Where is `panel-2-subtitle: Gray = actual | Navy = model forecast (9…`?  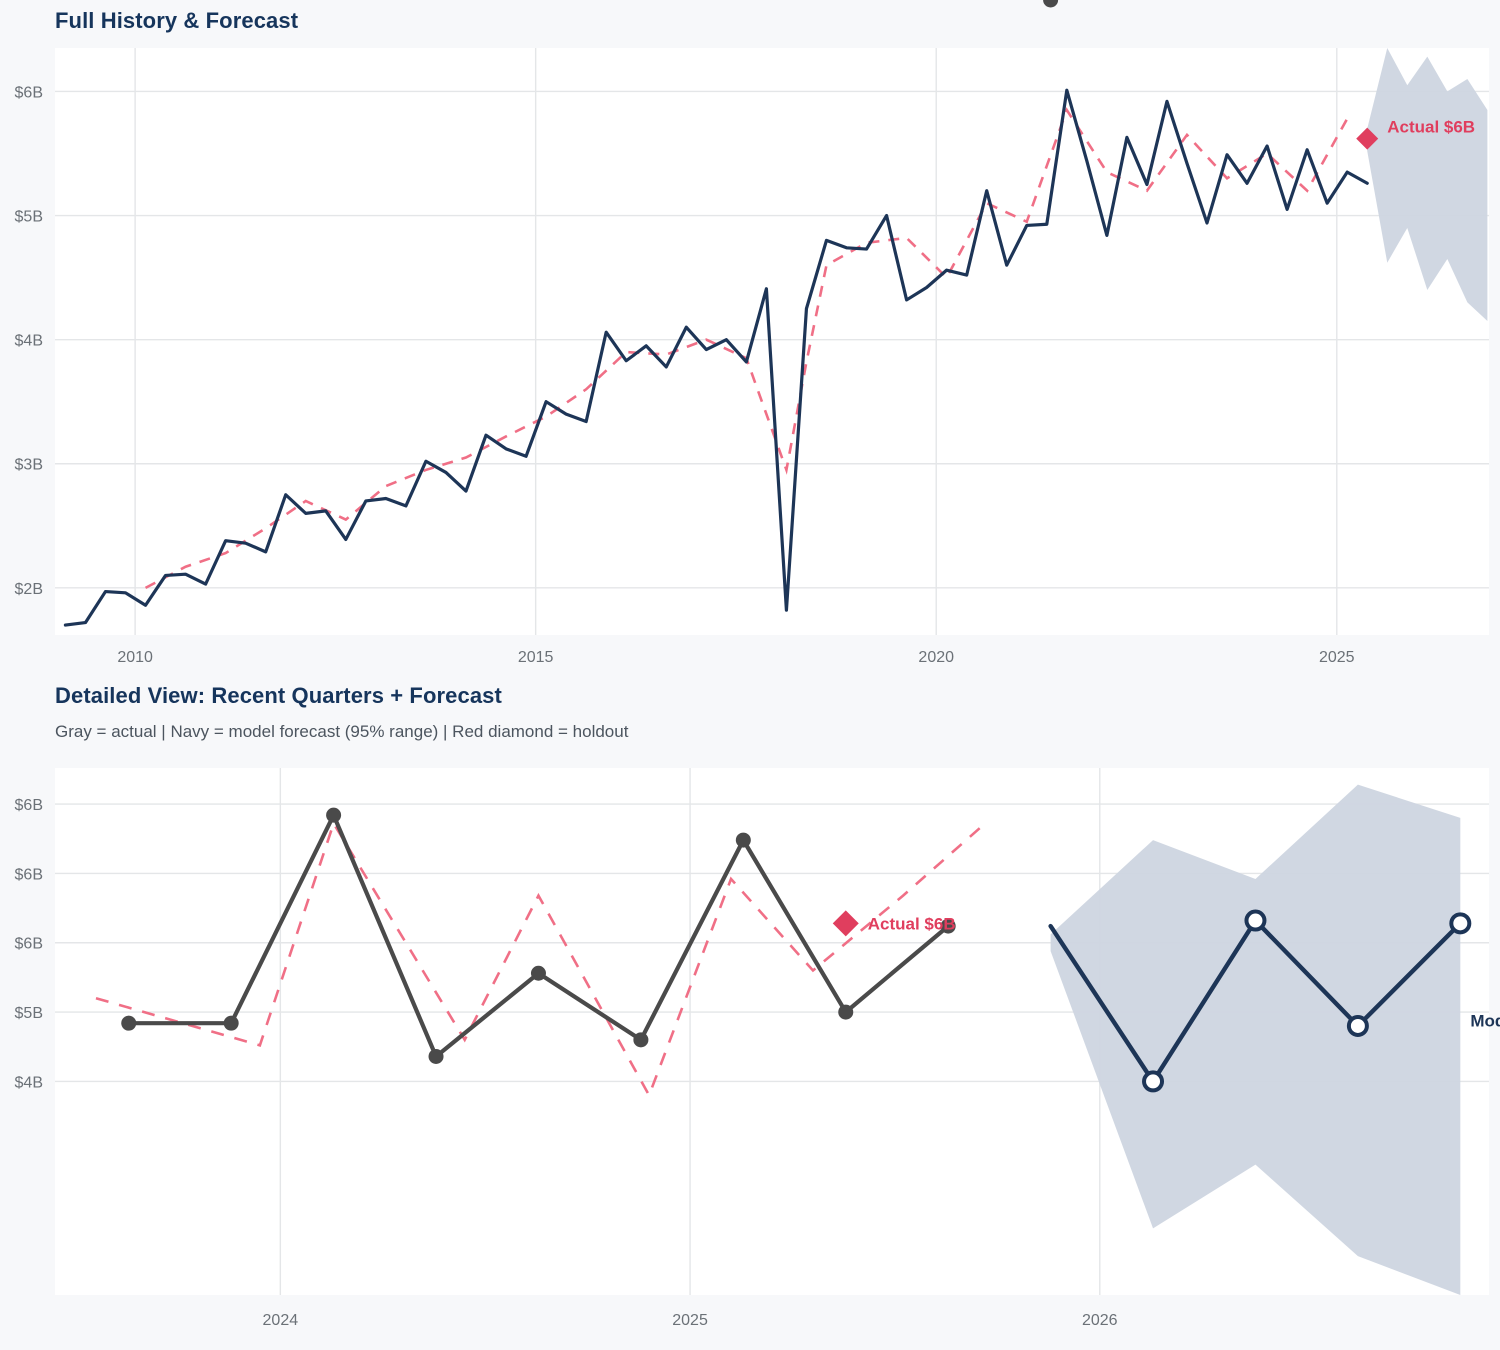 panel-2-subtitle: Gray = actual | Navy = model forecast (9… is located at coordinates (342, 731).